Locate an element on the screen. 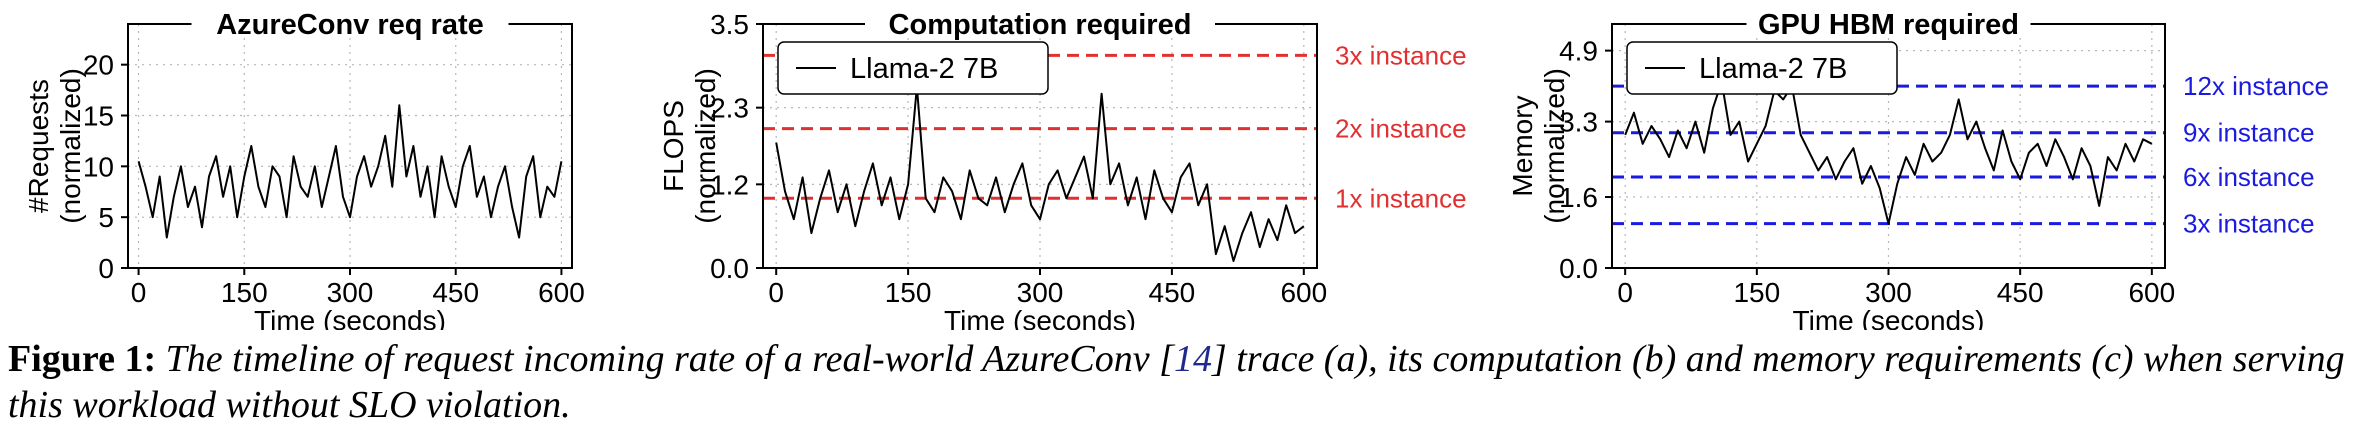 The height and width of the screenshot is (446, 2366). y-axis-label: FLOPS (normalized) is located at coordinates (689, 146).